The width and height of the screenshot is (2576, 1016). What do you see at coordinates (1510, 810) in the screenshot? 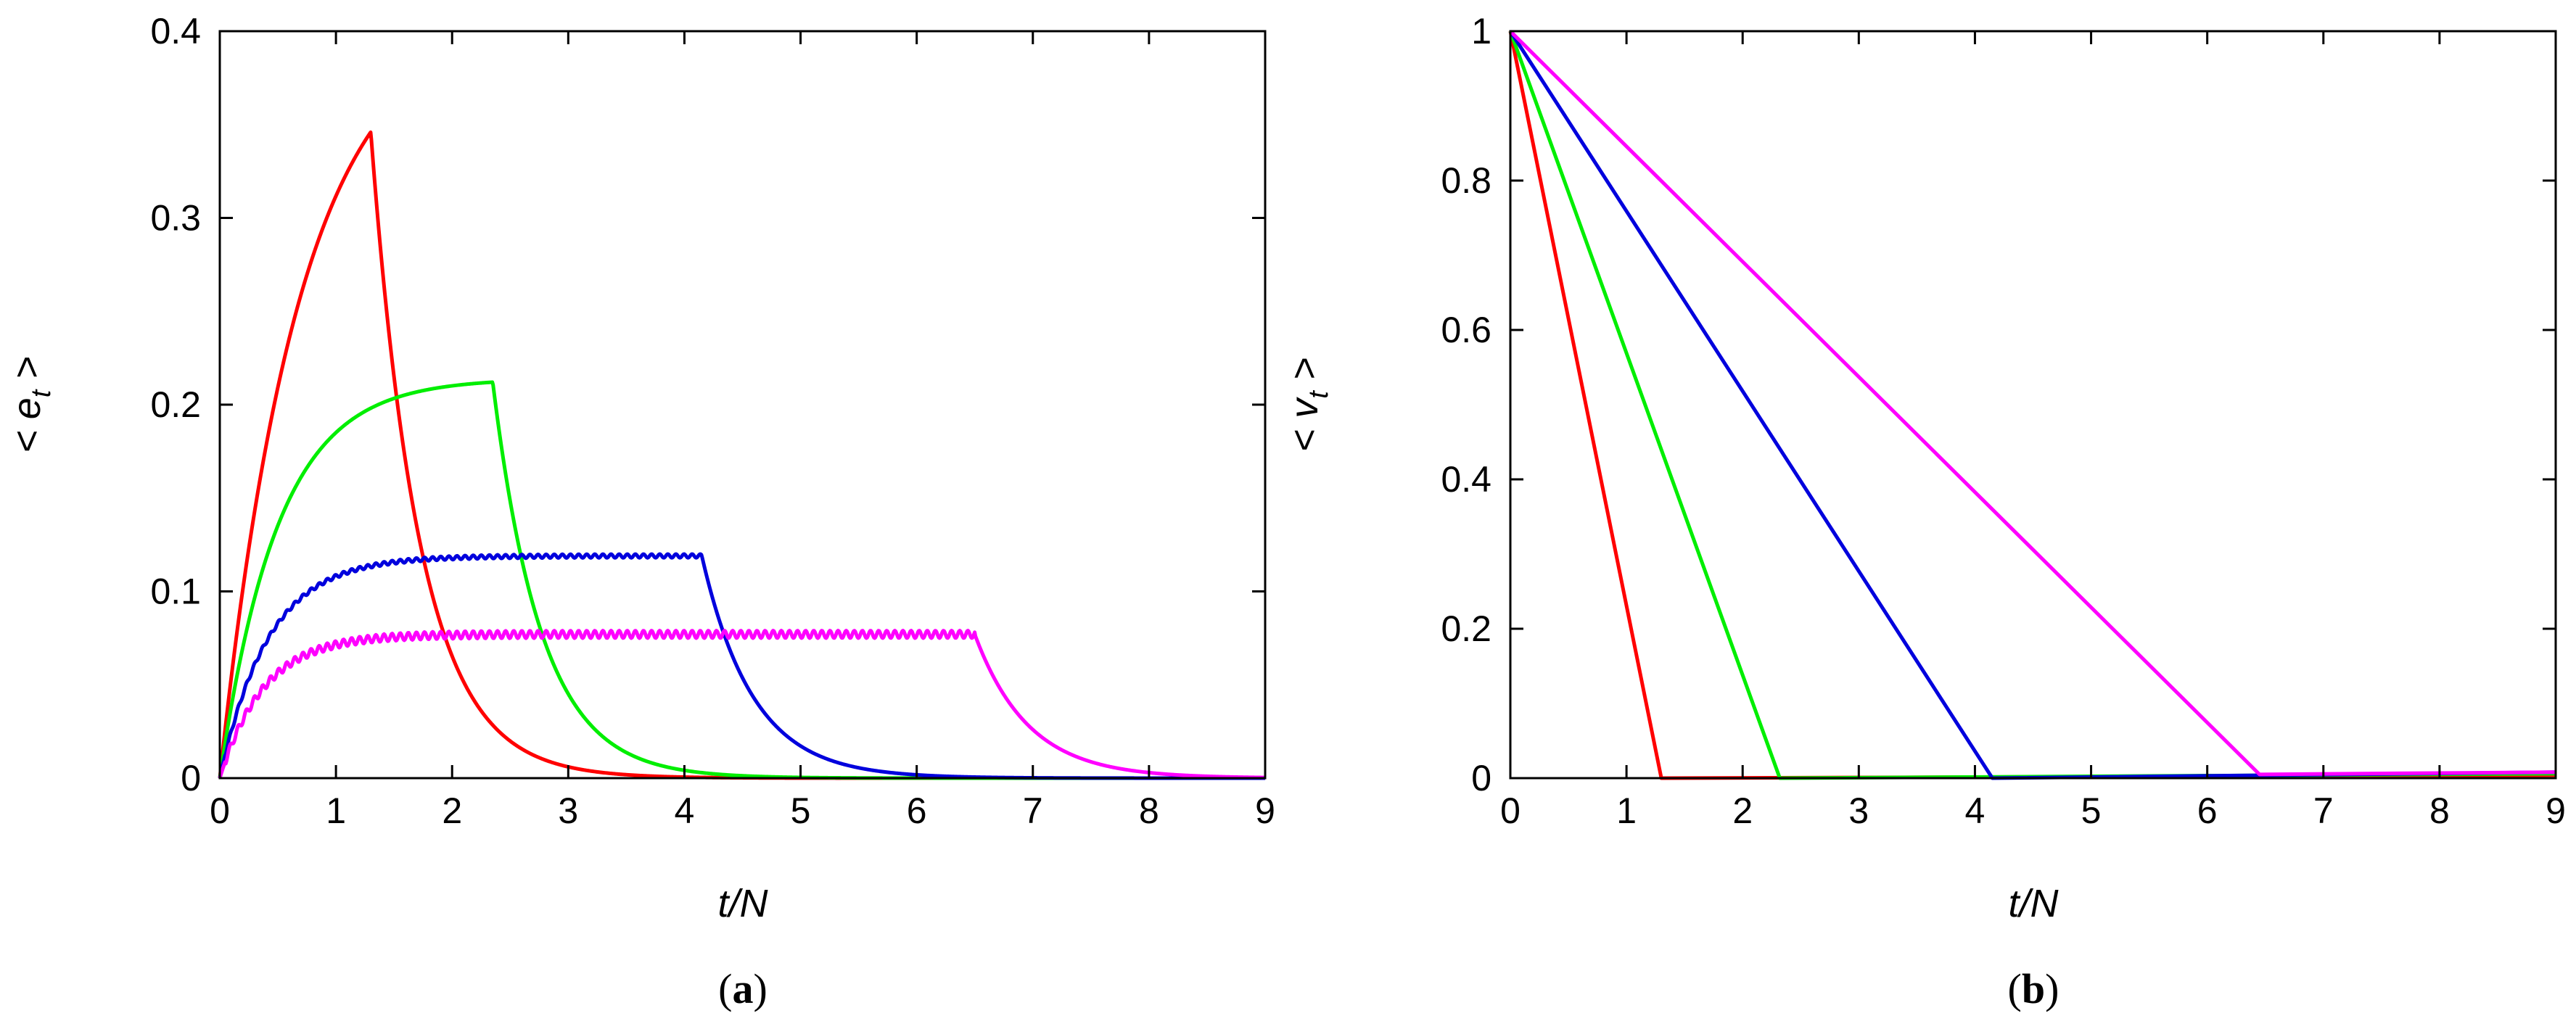
I see `panel-b-x-tick-label: 0` at bounding box center [1510, 810].